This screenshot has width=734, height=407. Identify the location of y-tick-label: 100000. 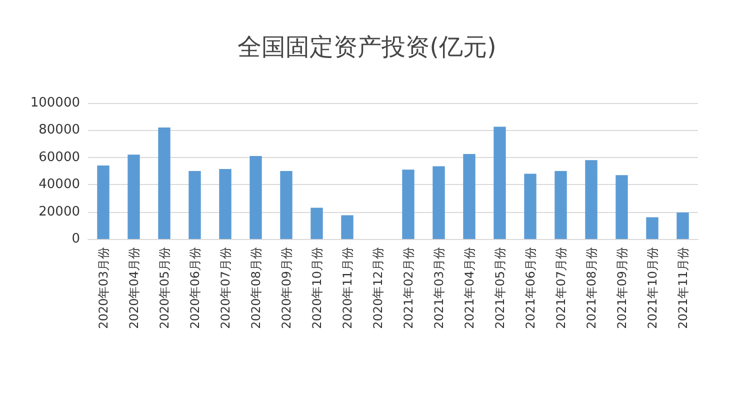
(55, 103).